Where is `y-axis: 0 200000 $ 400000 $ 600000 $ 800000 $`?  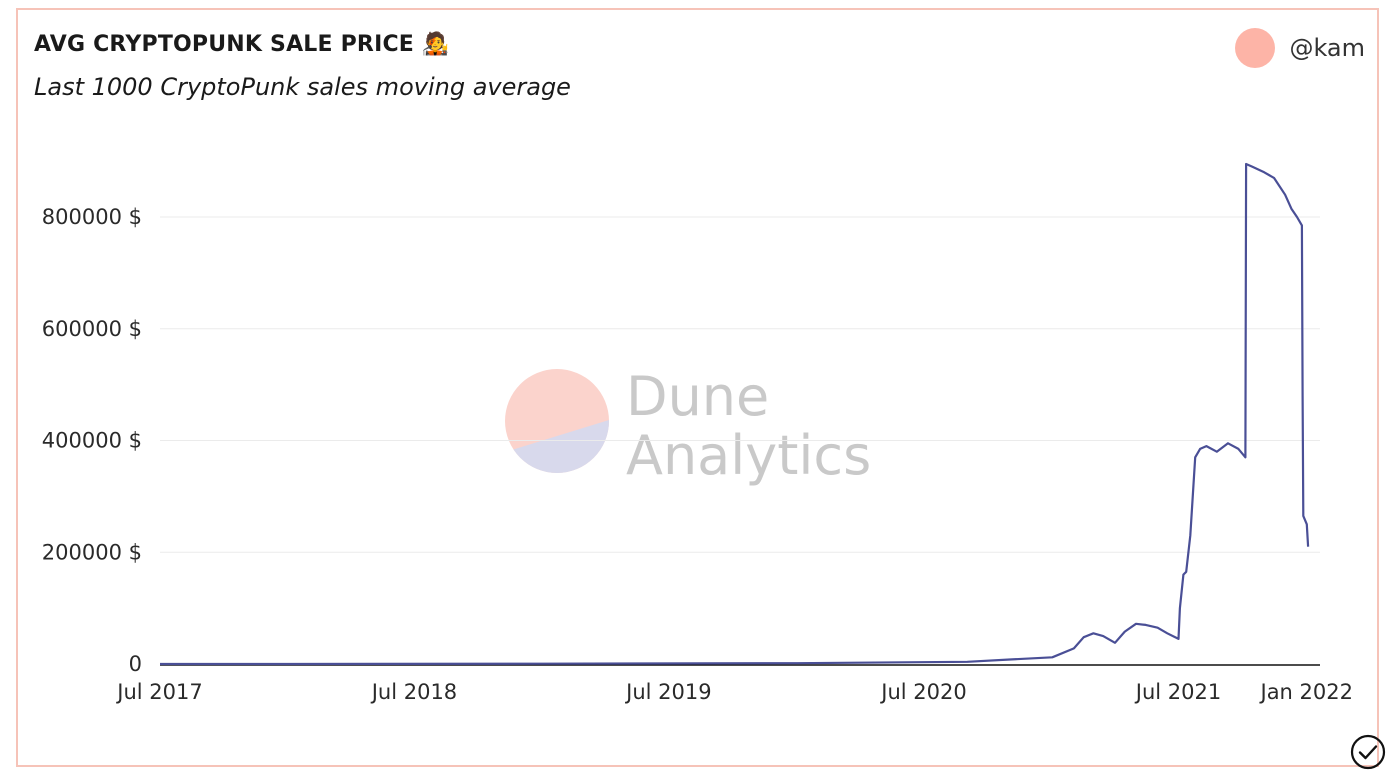
y-axis: 0 200000 $ 400000 $ 600000 $ 800000 $ is located at coordinates (92, 440).